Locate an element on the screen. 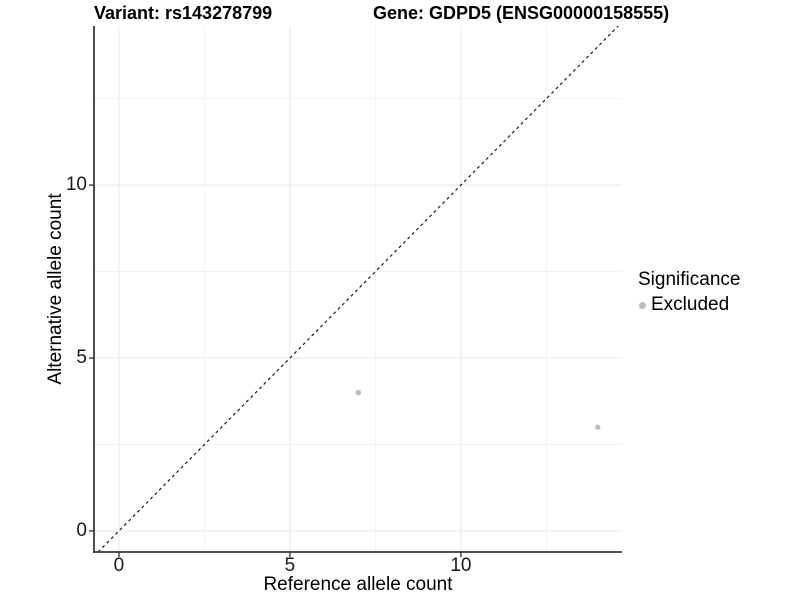  legend-key-dot is located at coordinates (642, 305).